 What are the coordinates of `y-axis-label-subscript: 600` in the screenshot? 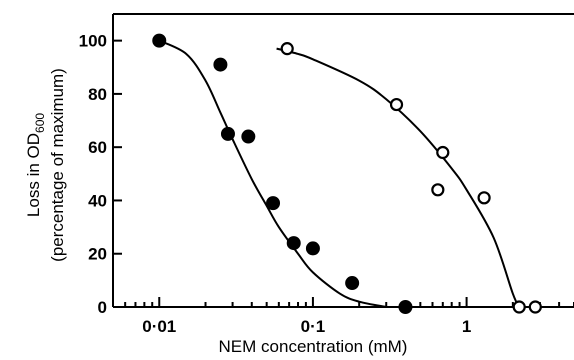 It's located at (40, 123).